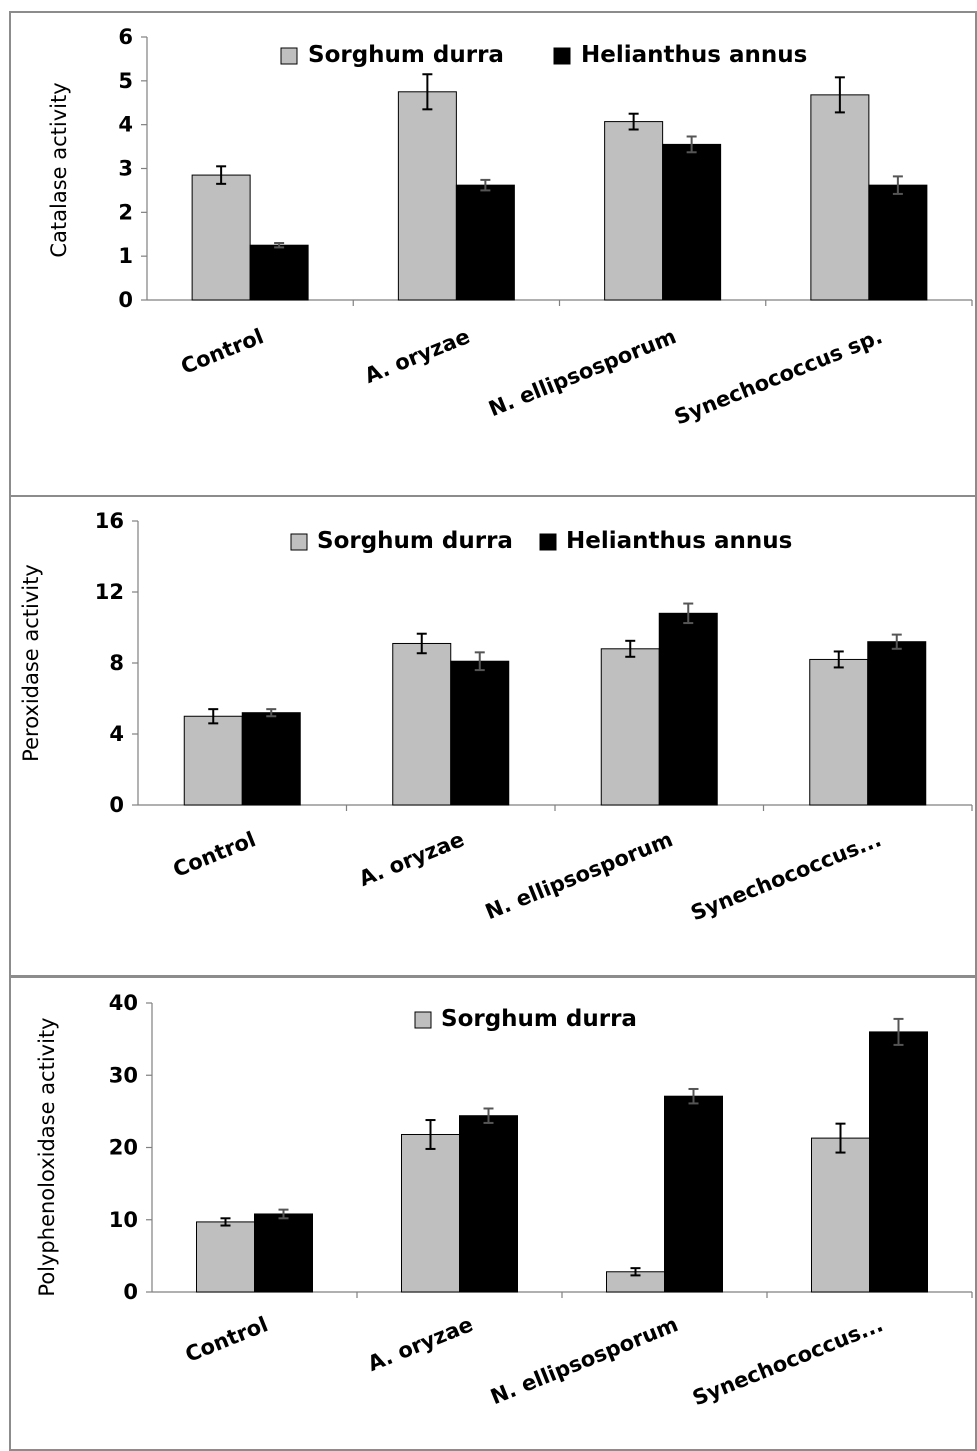 This screenshot has height=1451, width=977. Describe the element at coordinates (116, 663) in the screenshot. I see `y-tick-label: 8` at that location.